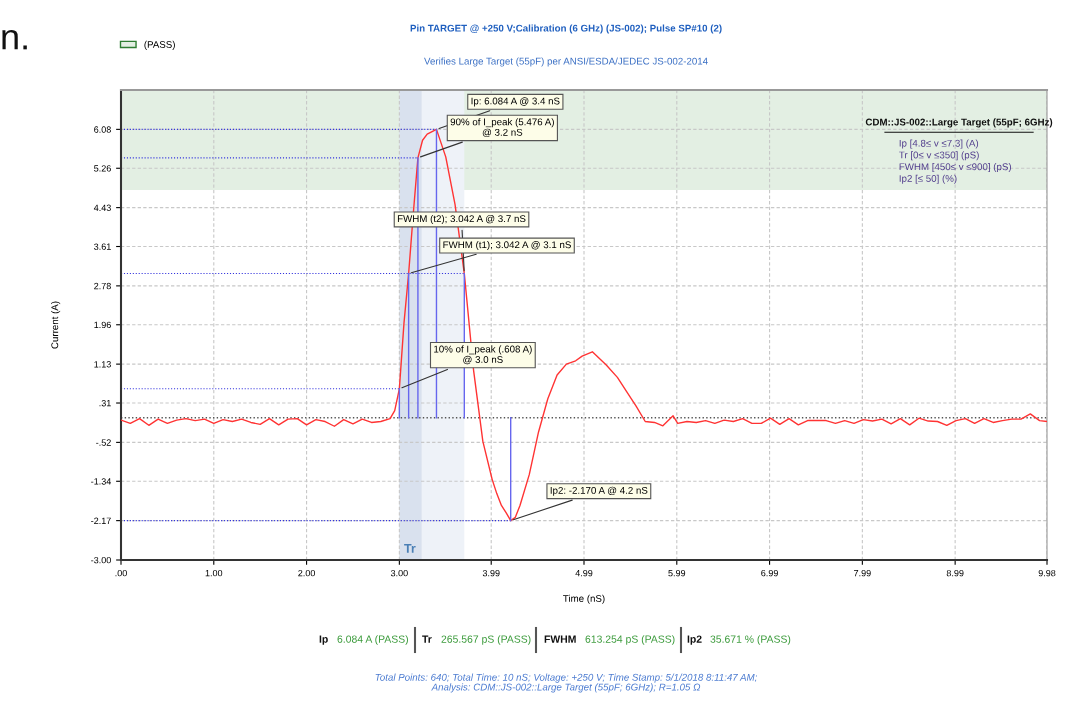 The width and height of the screenshot is (1068, 715). Describe the element at coordinates (677, 573) in the screenshot. I see `x-tick-label: 5.99` at that location.